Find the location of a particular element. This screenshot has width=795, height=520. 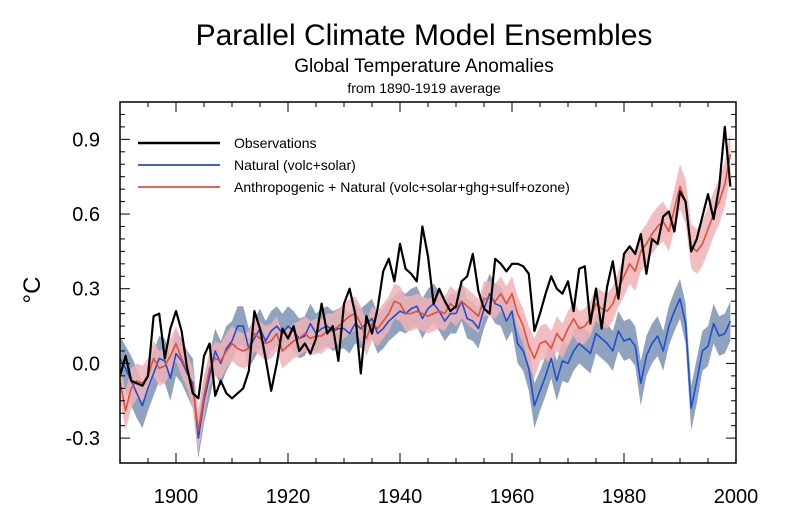

y-tick-label: 0.3 is located at coordinates (86, 290).